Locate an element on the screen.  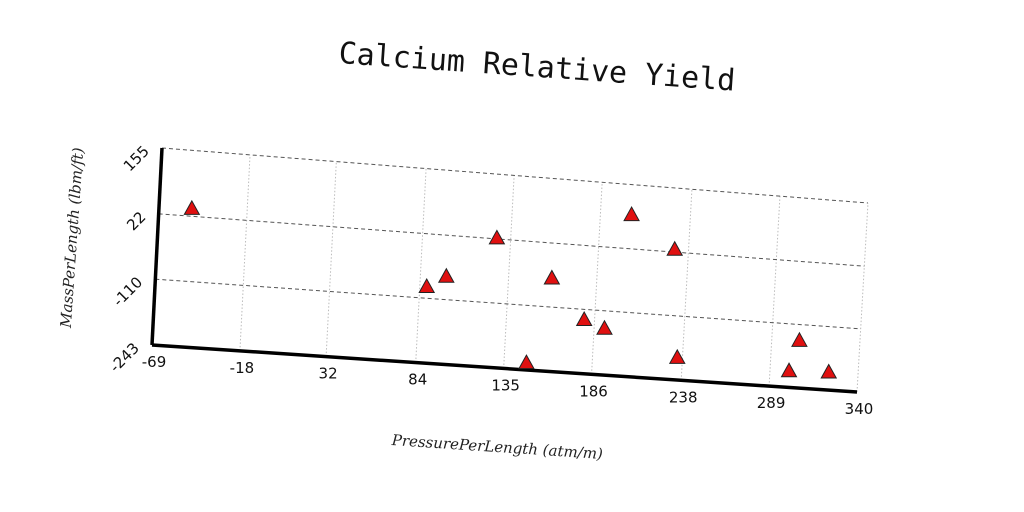
y-tick-label: 155 is located at coordinates (136, 158).